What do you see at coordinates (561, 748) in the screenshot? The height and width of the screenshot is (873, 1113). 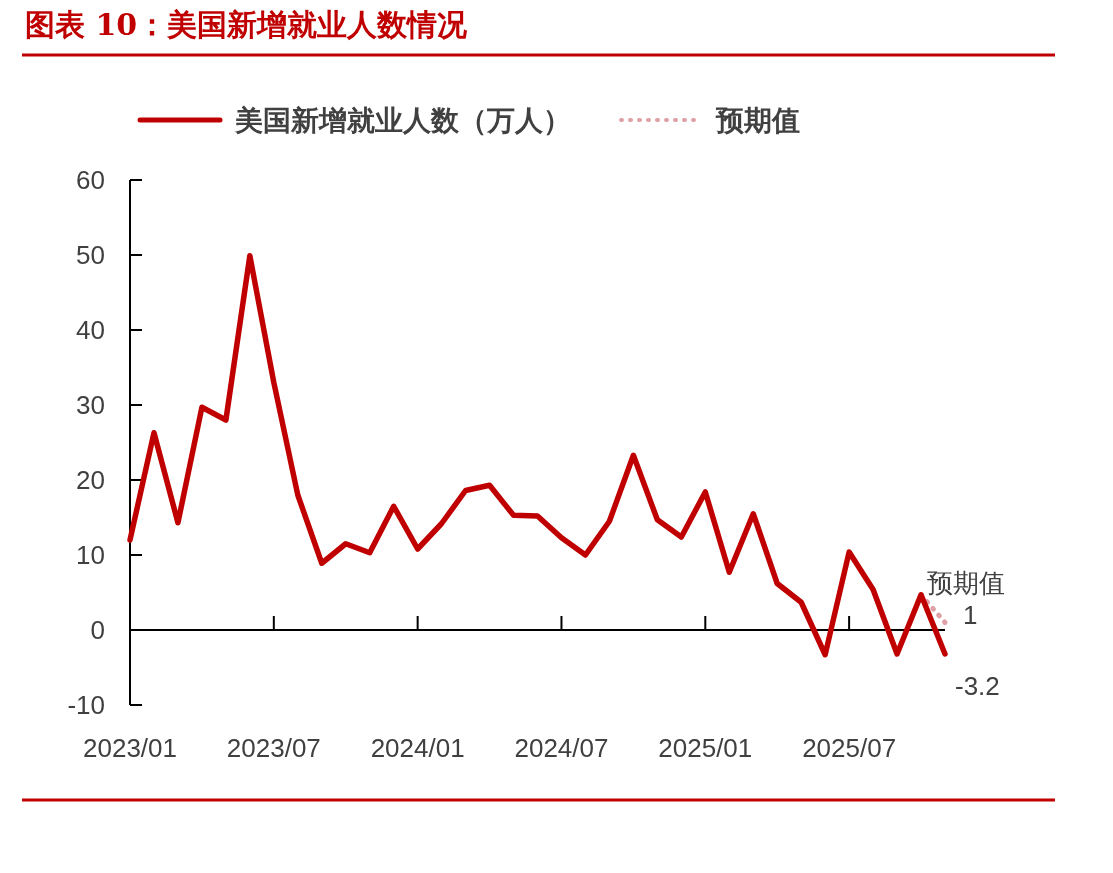 I see `x-tick-label: 2024/07` at bounding box center [561, 748].